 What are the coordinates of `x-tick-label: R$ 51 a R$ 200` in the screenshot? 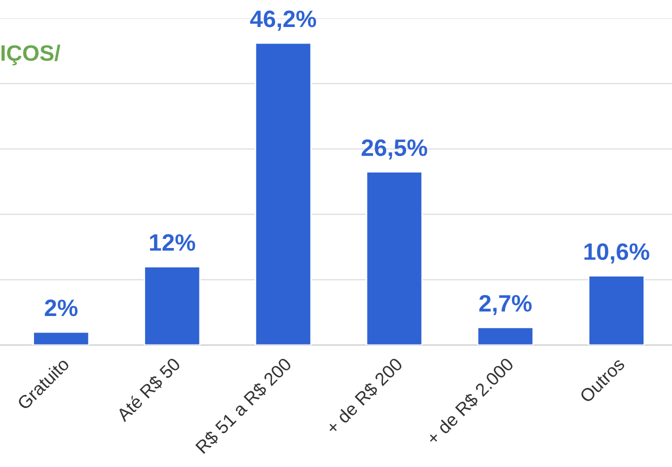 It's located at (243, 405).